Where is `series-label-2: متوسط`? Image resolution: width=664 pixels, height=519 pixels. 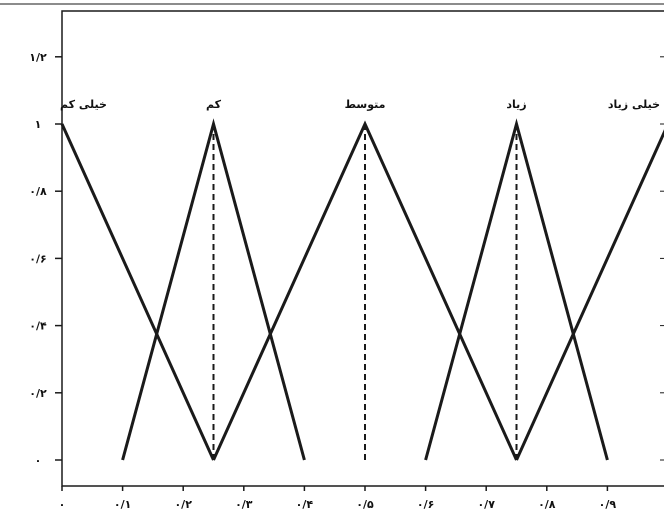
series-label-2: متوسط is located at coordinates (365, 104).